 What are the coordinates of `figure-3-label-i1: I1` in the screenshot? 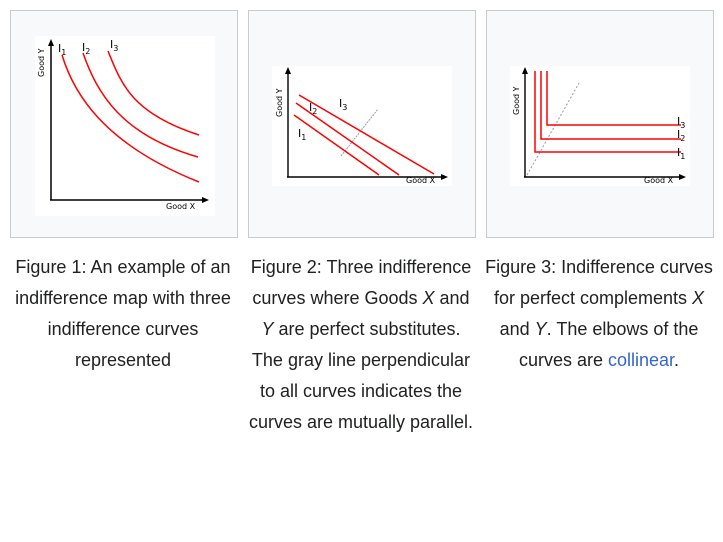 It's located at (681, 153).